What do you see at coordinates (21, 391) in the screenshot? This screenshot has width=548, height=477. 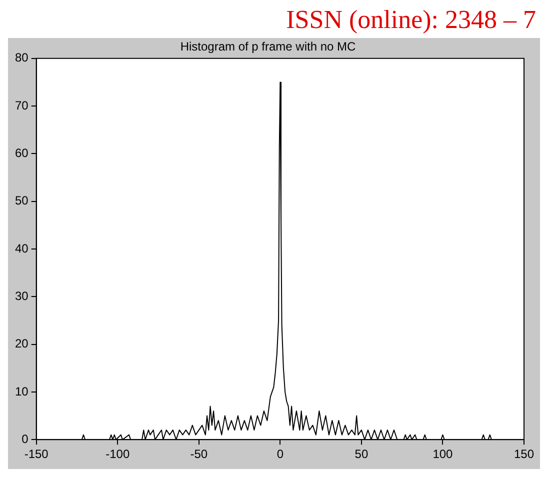 I see `y-tick-label: 10` at bounding box center [21, 391].